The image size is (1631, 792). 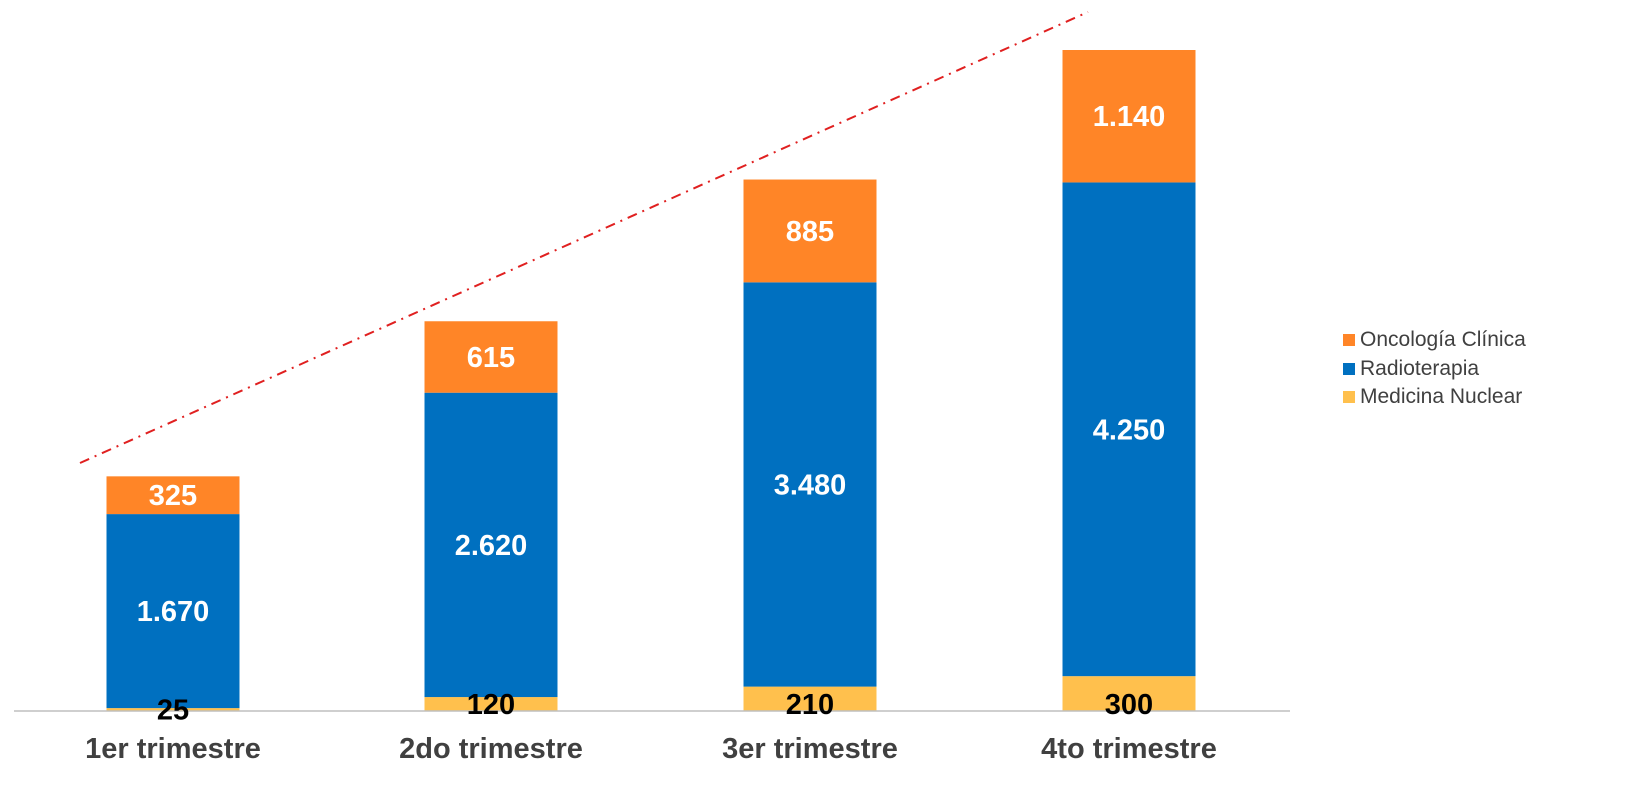 I want to click on data-label-oncologia-clinica-4: 1.140, so click(x=1129, y=117).